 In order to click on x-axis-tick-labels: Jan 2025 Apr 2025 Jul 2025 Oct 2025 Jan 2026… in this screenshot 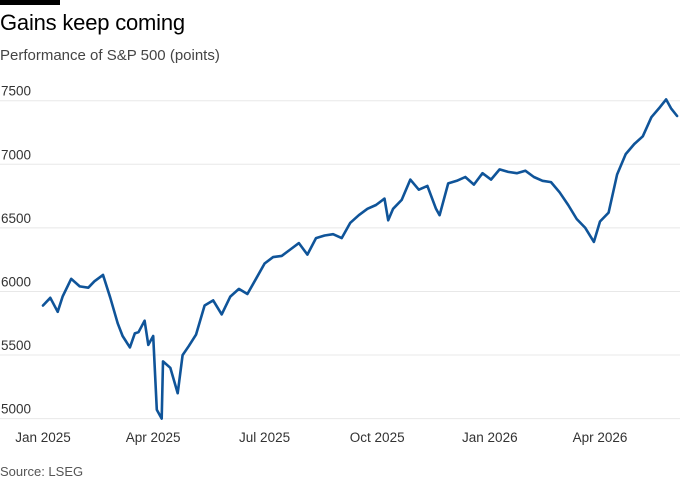, I will do `click(321, 437)`.